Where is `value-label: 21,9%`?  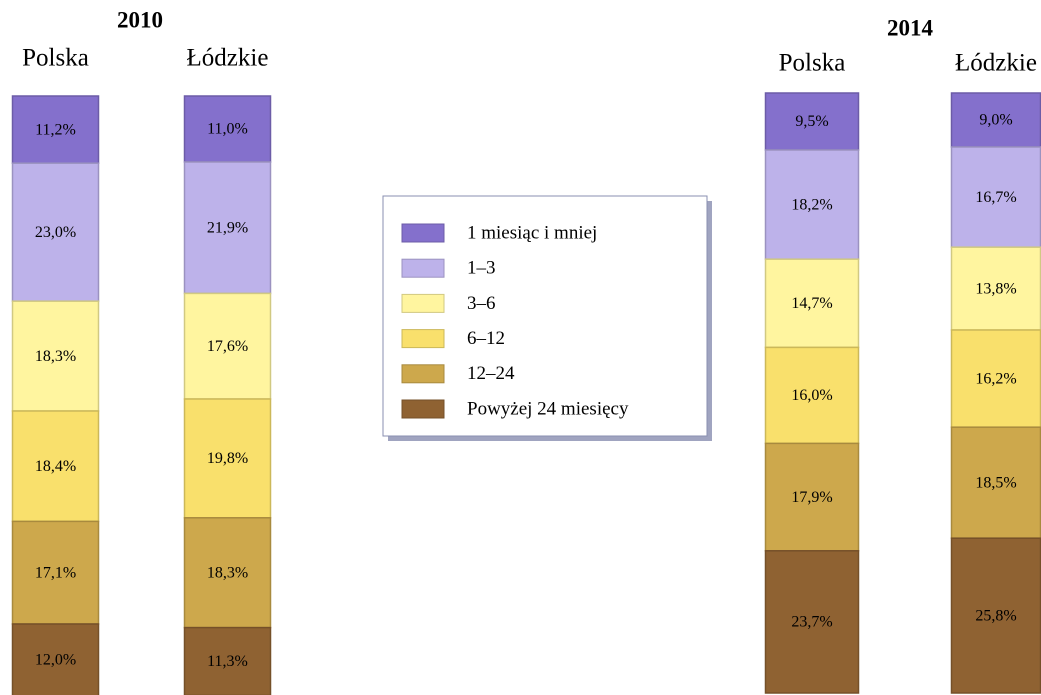
value-label: 21,9% is located at coordinates (227, 227).